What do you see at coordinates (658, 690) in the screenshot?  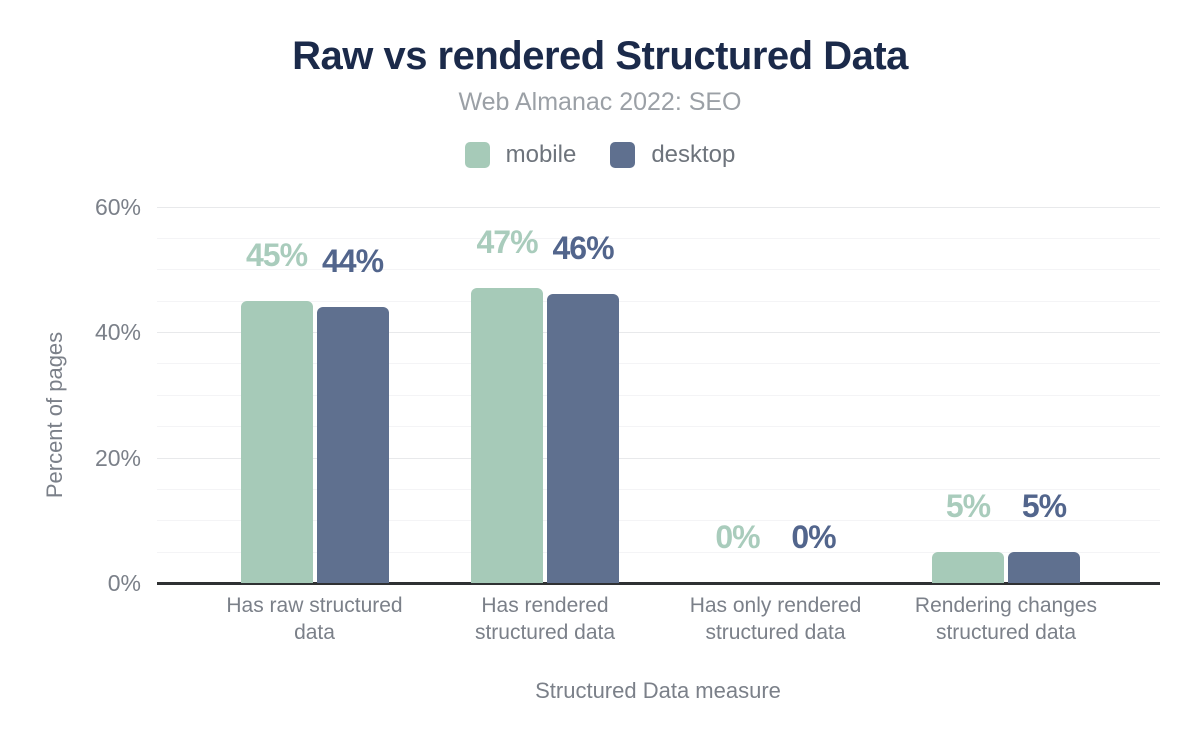 I see `x-axis-title: Structured Data measure` at bounding box center [658, 690].